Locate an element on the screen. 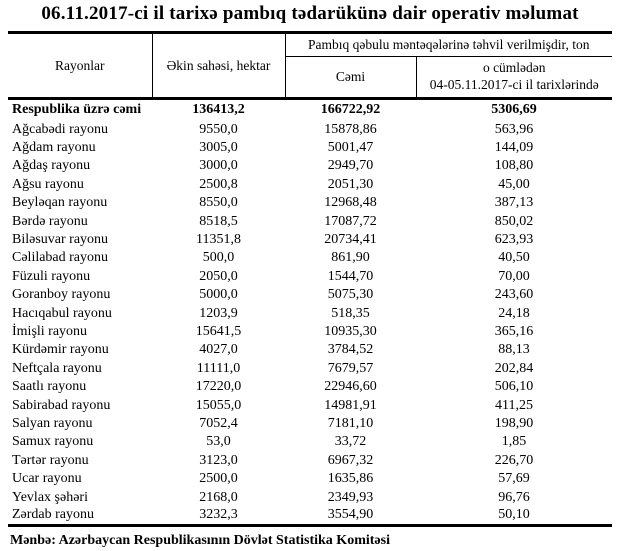 This screenshot has height=551, width=620. cell-cemi: 5001,47 is located at coordinates (350, 148).